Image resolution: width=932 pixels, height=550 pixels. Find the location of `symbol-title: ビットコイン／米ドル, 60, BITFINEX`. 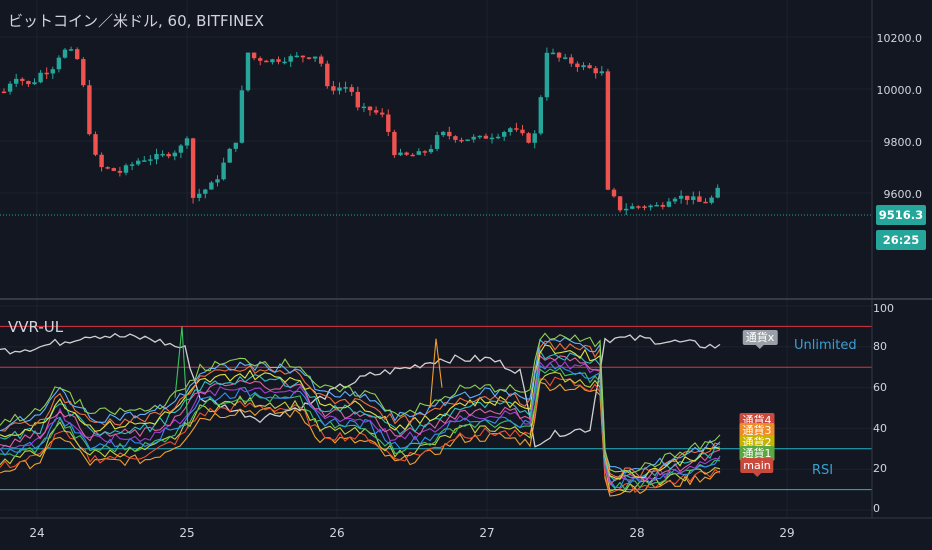

symbol-title: ビットコイン／米ドル, 60, BITFINEX is located at coordinates (136, 21).